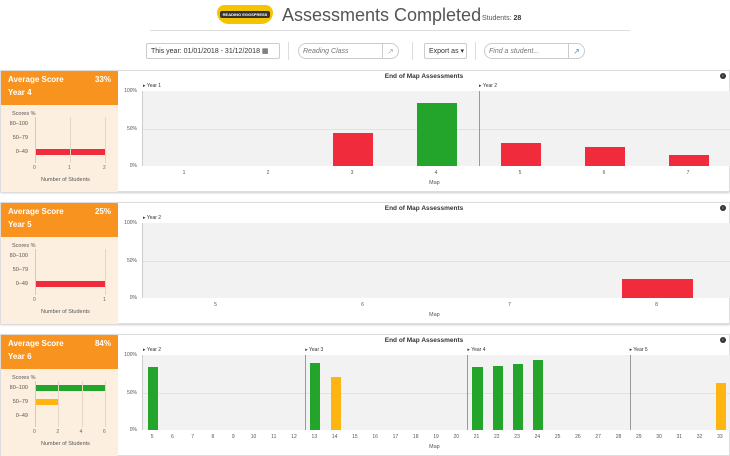 The image size is (730, 456). Describe the element at coordinates (497, 437) in the screenshot. I see `x-tick-label: 22` at that location.